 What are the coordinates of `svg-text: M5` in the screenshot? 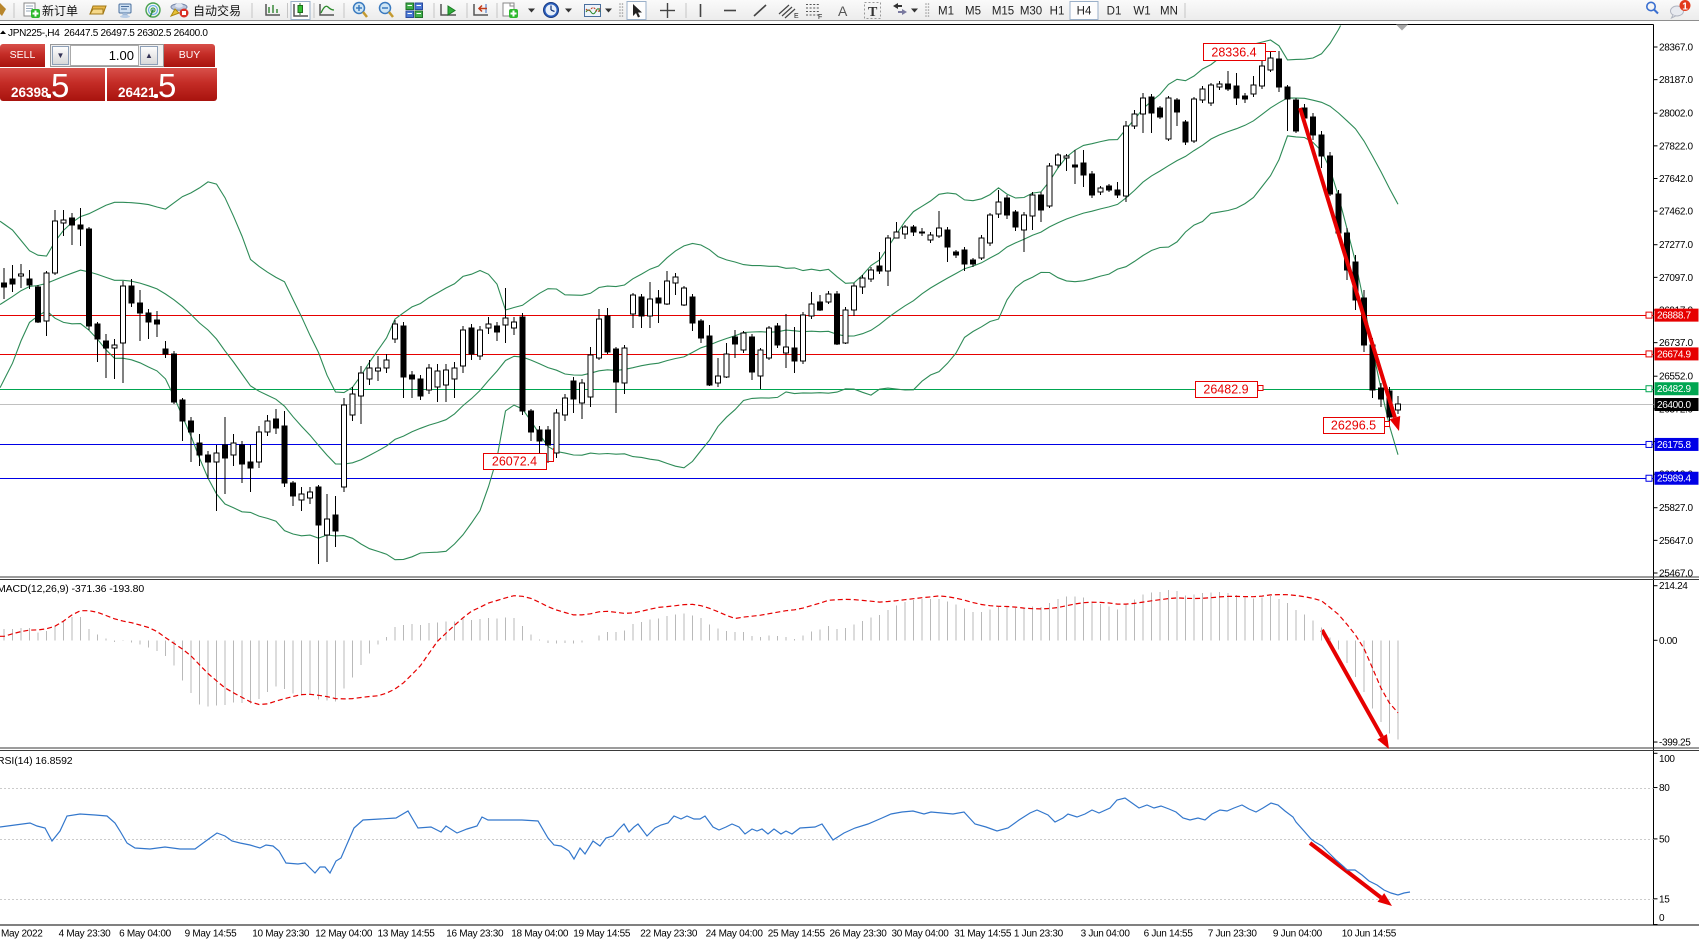 It's located at (973, 12).